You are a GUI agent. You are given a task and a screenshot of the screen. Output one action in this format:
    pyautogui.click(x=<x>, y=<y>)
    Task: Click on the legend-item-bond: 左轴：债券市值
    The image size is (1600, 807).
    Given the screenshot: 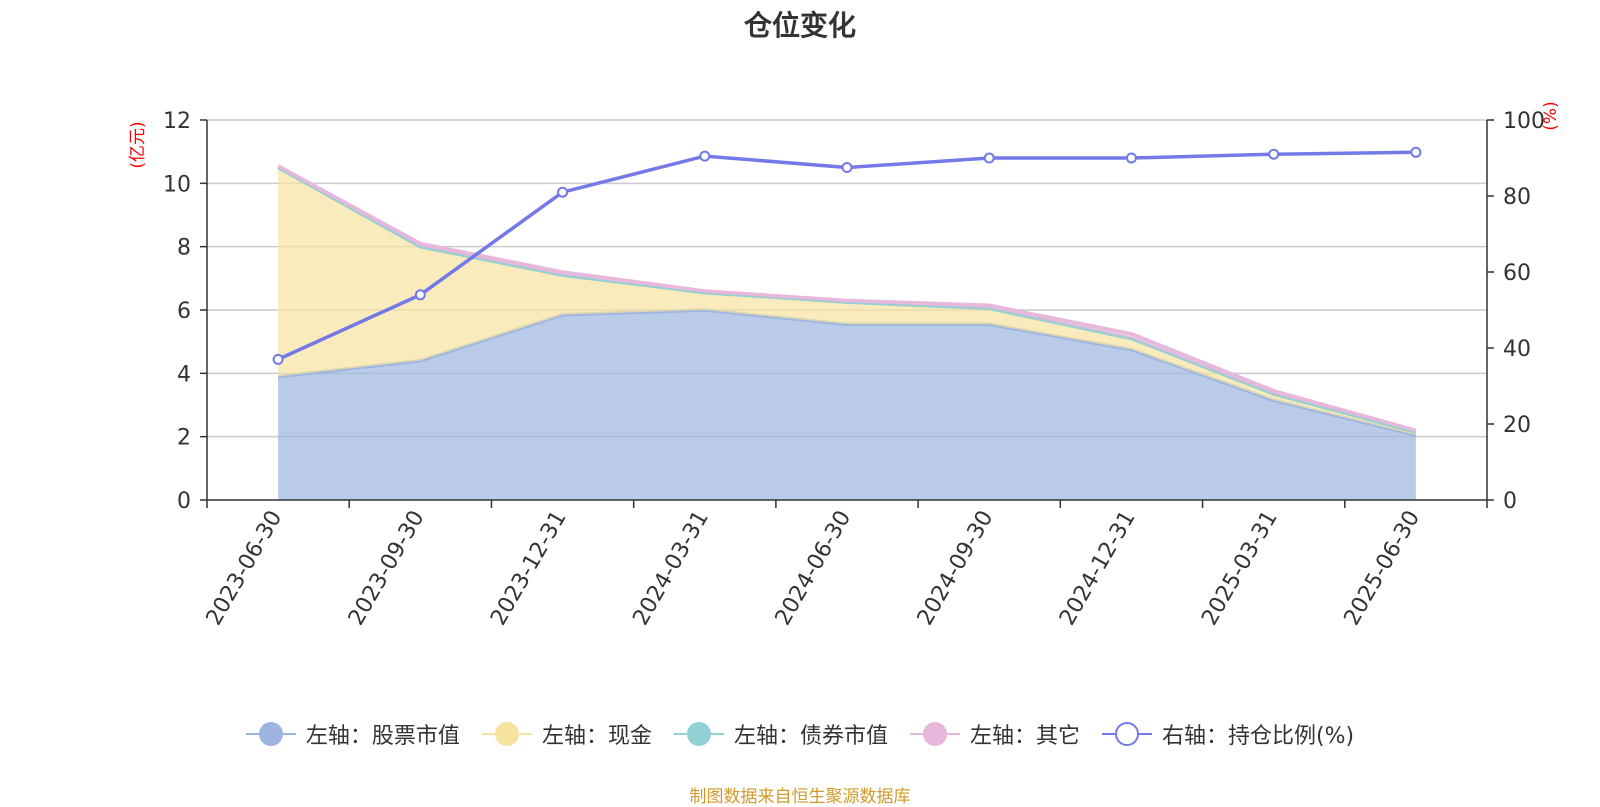 What is the action you would take?
    pyautogui.click(x=780, y=734)
    